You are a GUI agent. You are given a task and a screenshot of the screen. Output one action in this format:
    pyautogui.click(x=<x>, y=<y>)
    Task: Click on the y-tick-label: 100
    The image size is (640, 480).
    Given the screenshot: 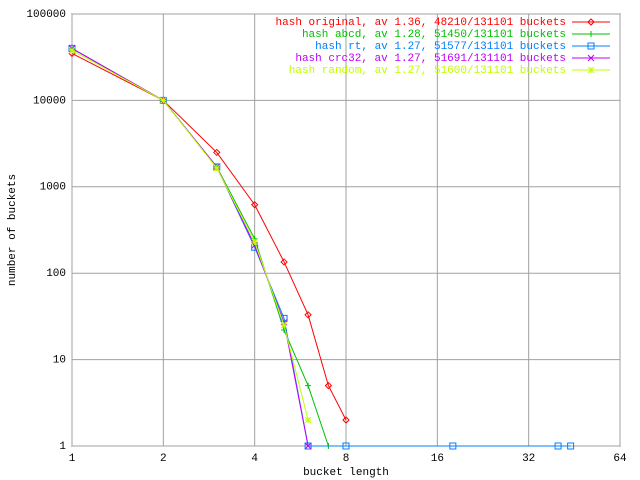 What is the action you would take?
    pyautogui.click(x=56, y=274)
    